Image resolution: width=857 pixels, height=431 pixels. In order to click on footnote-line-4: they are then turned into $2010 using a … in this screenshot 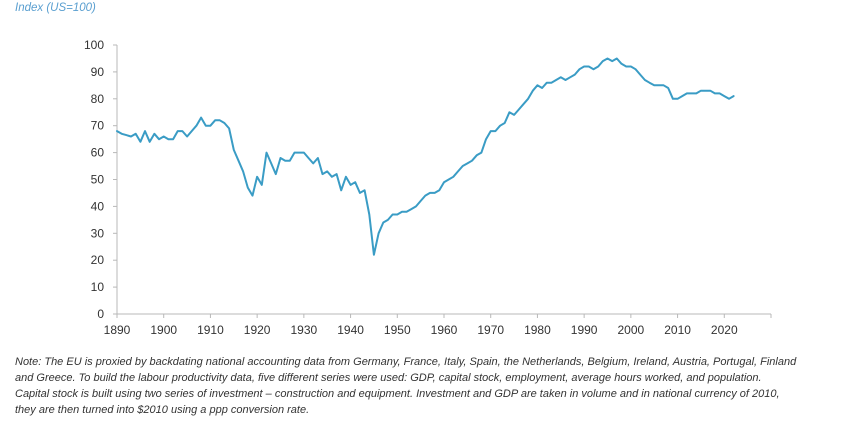, I will do `click(162, 410)`.